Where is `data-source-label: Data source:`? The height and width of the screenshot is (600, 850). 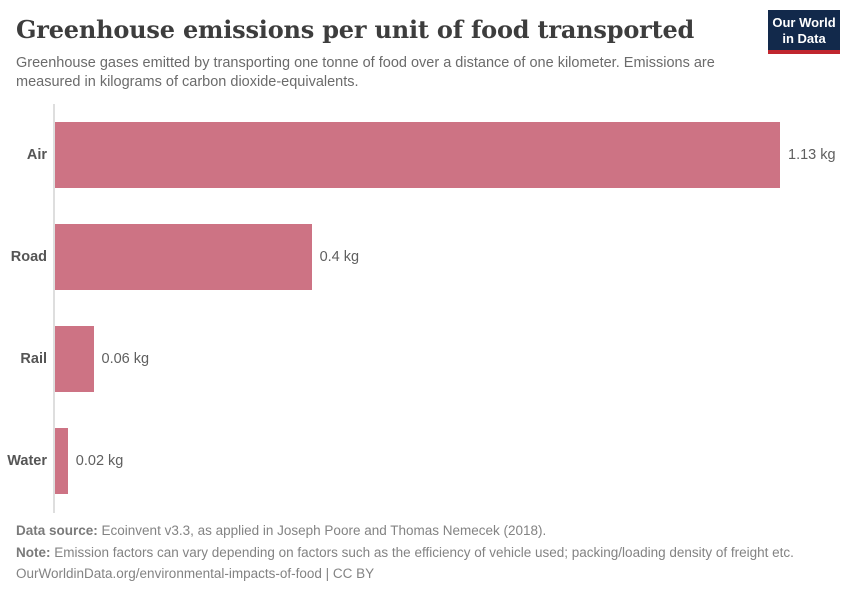 data-source-label: Data source: is located at coordinates (57, 530).